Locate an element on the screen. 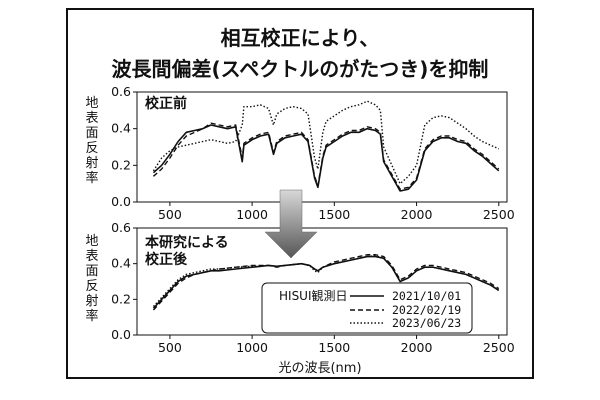  ylabel-top-char: 反 is located at coordinates (91, 148).